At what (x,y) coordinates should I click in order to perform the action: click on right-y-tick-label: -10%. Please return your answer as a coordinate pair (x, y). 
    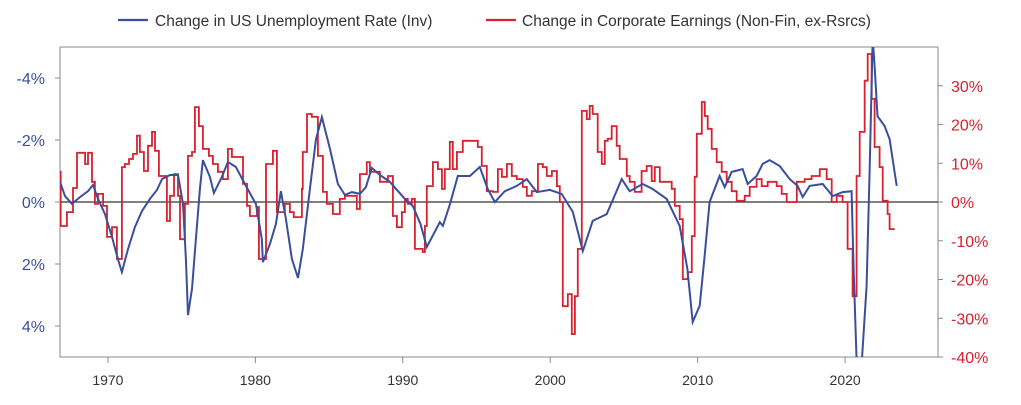
    Looking at the image, I should click on (969, 242).